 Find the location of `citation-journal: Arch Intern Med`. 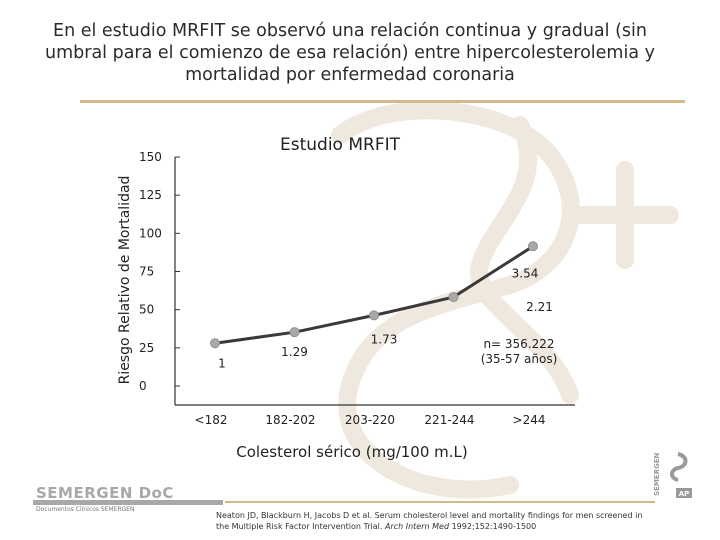

citation-journal: Arch Intern Med is located at coordinates (417, 526).